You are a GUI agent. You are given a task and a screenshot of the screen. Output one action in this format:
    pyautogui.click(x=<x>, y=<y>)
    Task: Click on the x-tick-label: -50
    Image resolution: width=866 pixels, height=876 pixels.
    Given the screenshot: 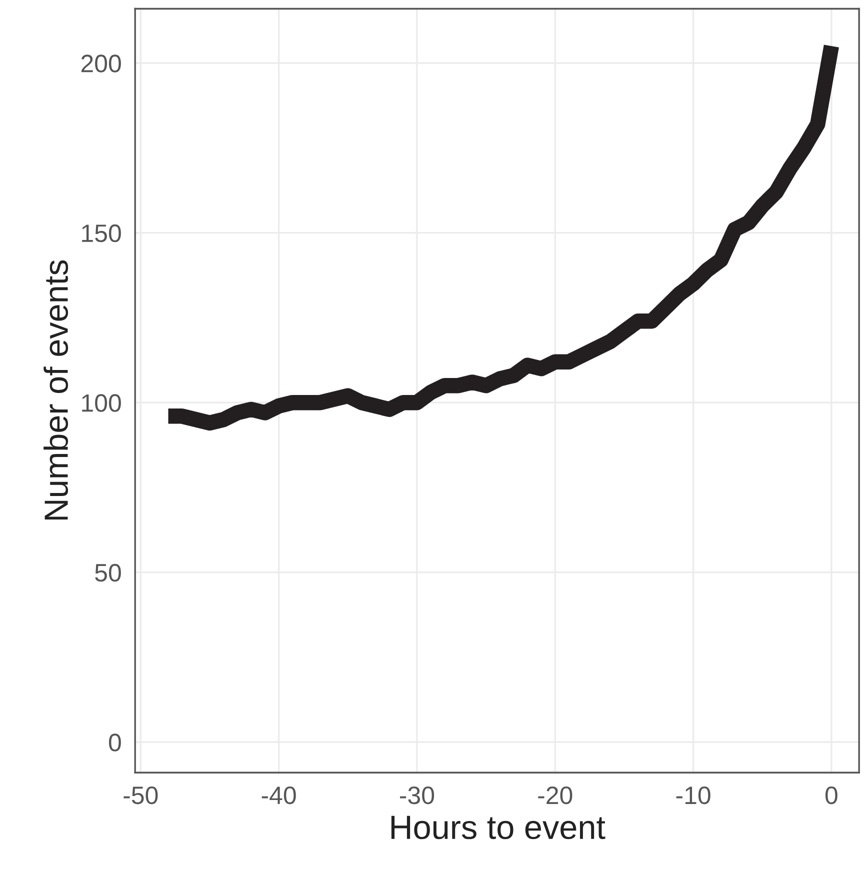 What is the action you would take?
    pyautogui.click(x=141, y=795)
    